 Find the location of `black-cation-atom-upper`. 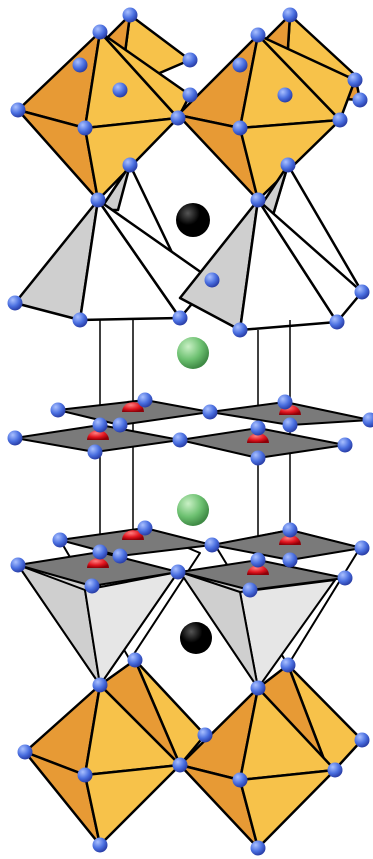

black-cation-atom-upper is located at coordinates (193, 220).